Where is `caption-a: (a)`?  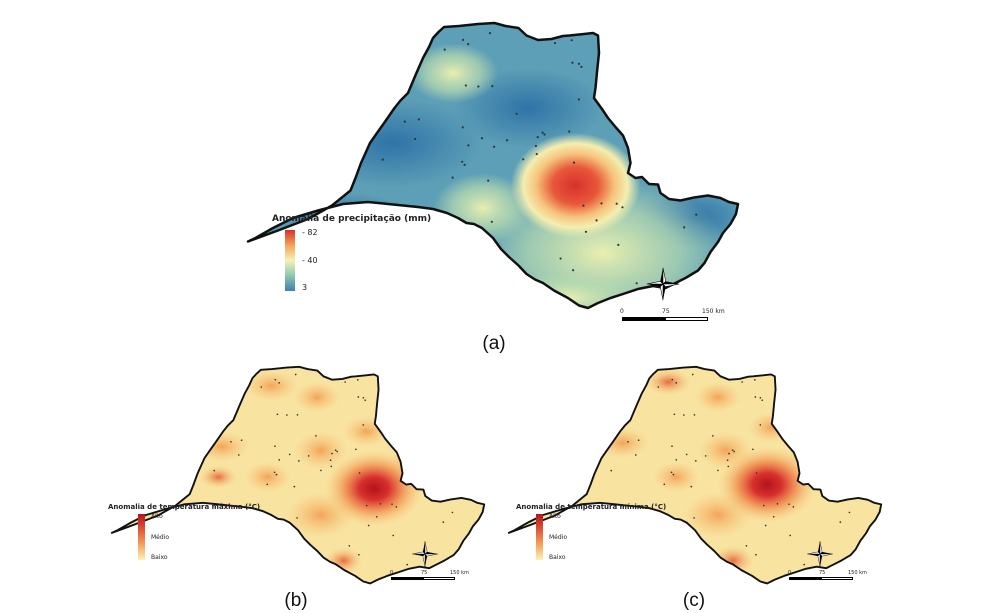 caption-a: (a) is located at coordinates (494, 343).